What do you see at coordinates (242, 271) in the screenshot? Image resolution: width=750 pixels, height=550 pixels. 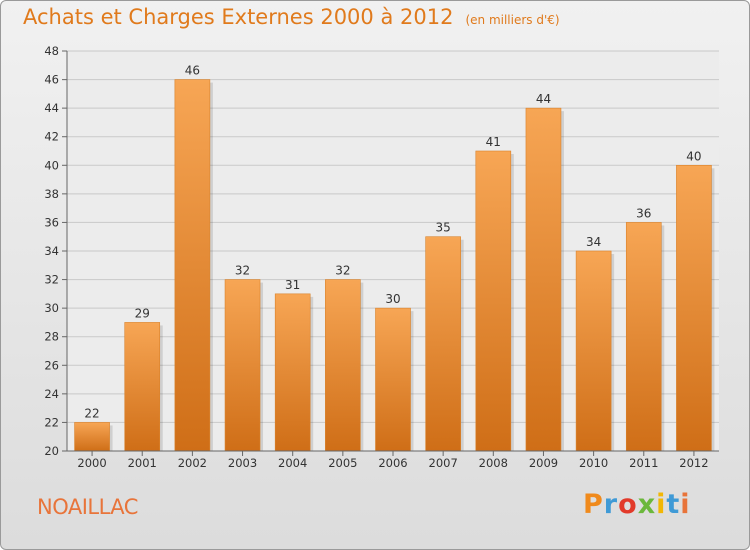 I see `value-label-2003: 32` at bounding box center [242, 271].